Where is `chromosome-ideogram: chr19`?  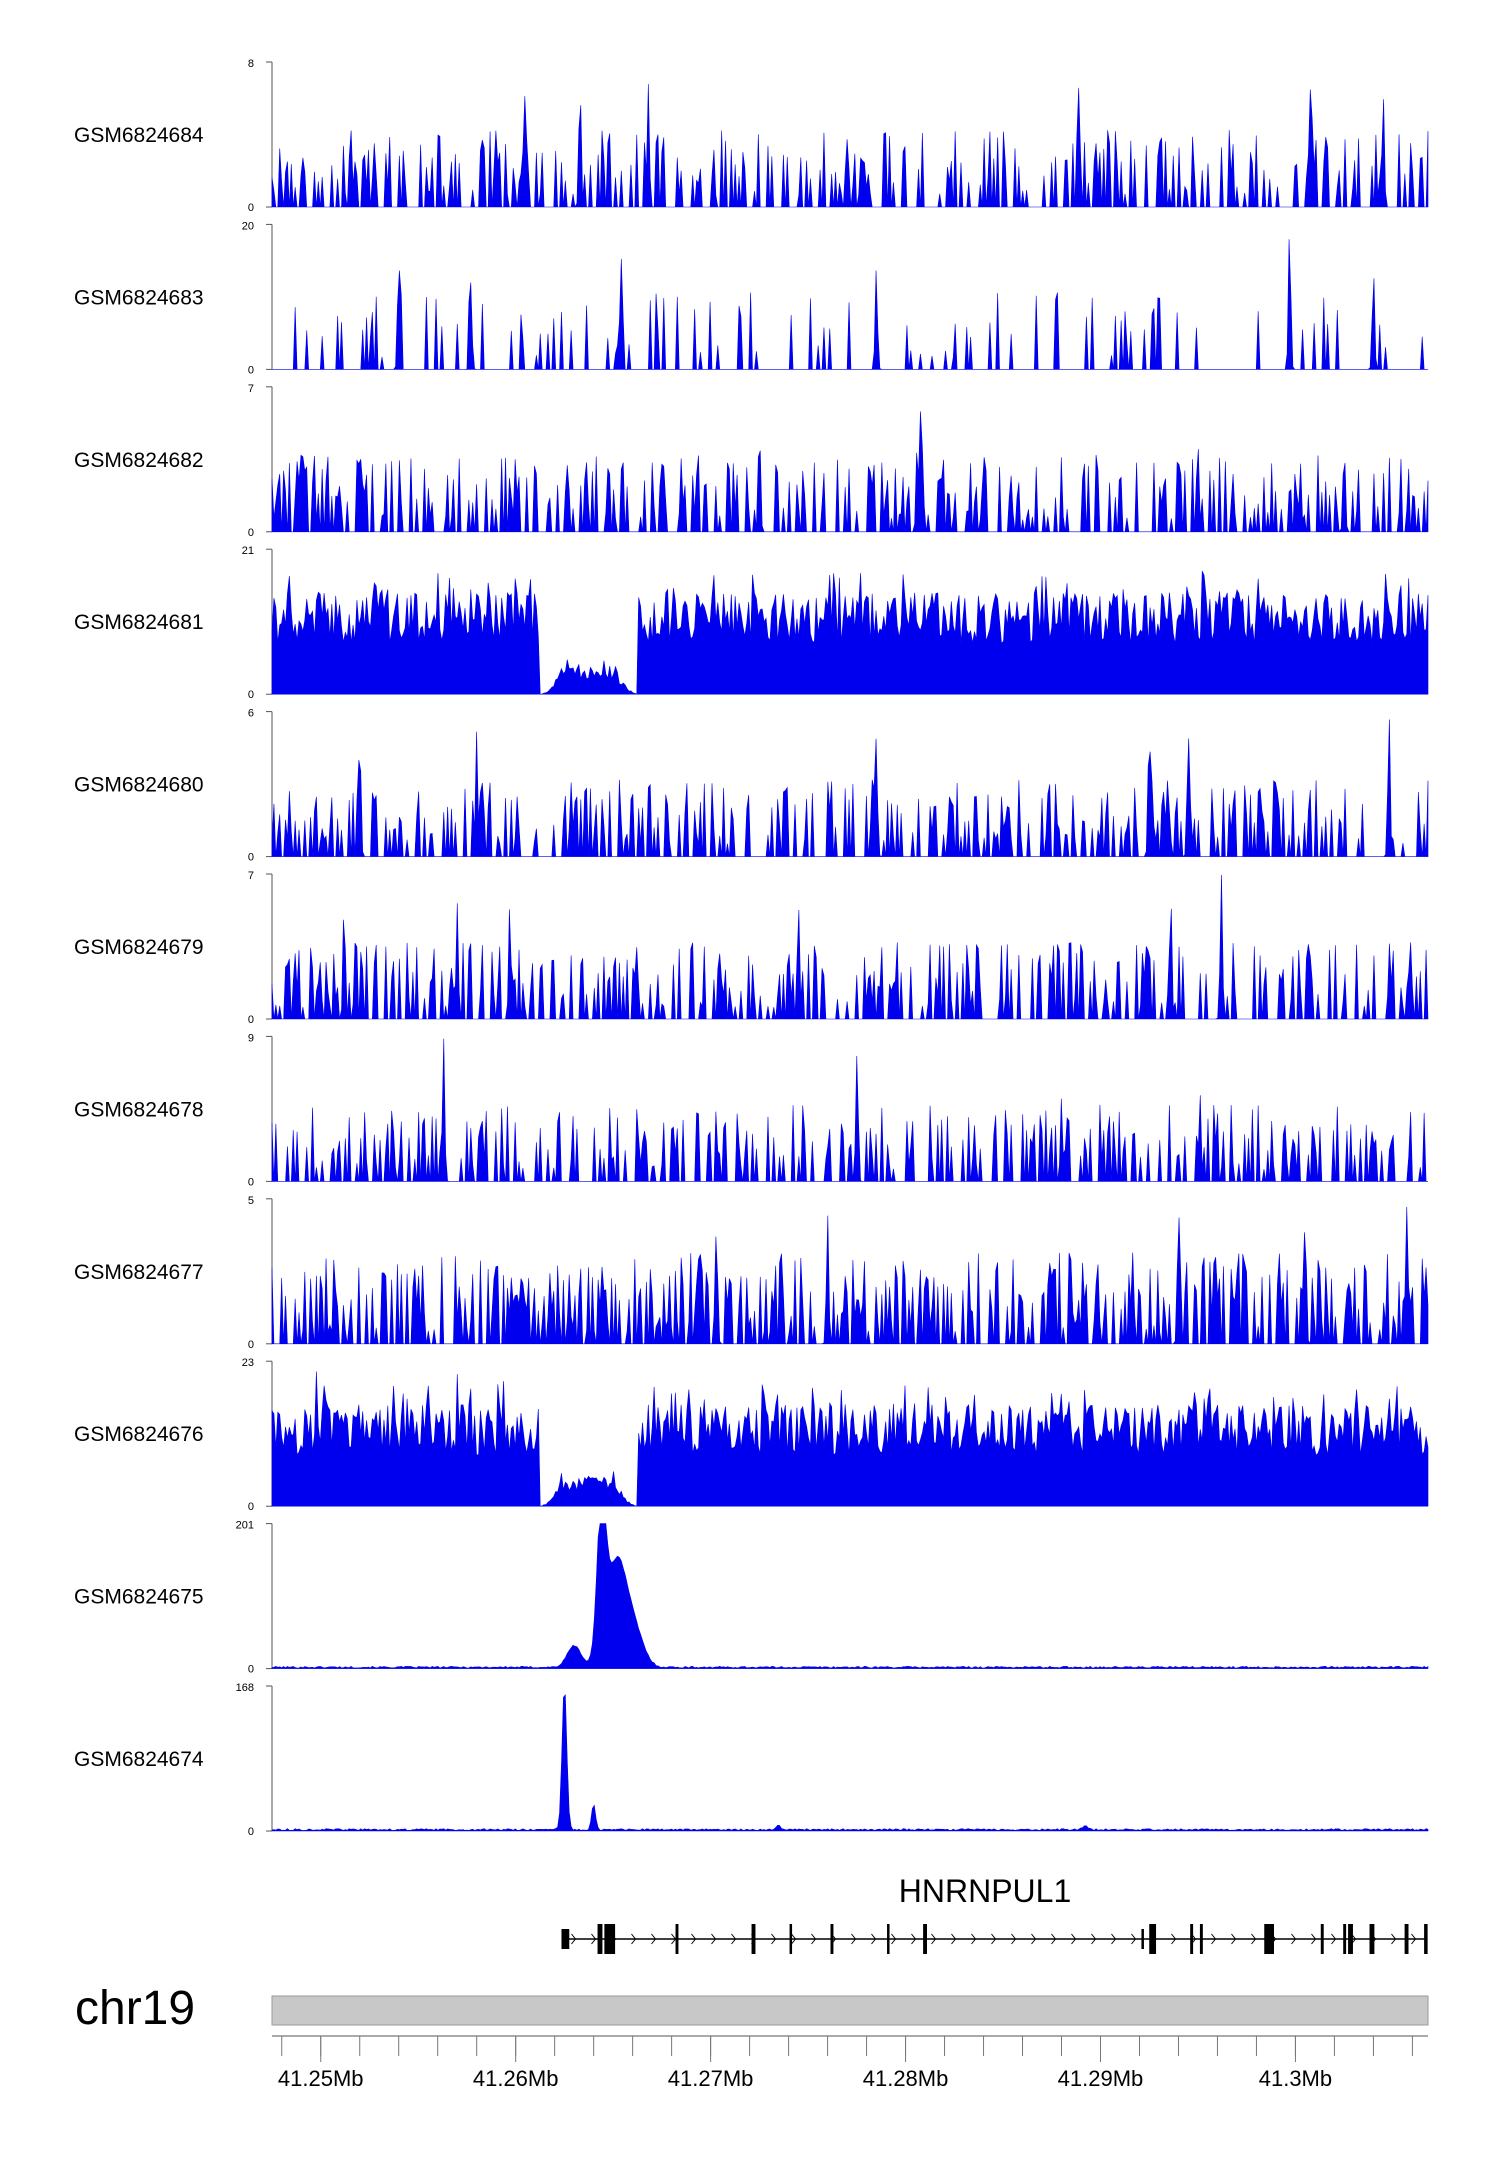
chromosome-ideogram: chr19 is located at coordinates (752, 2008).